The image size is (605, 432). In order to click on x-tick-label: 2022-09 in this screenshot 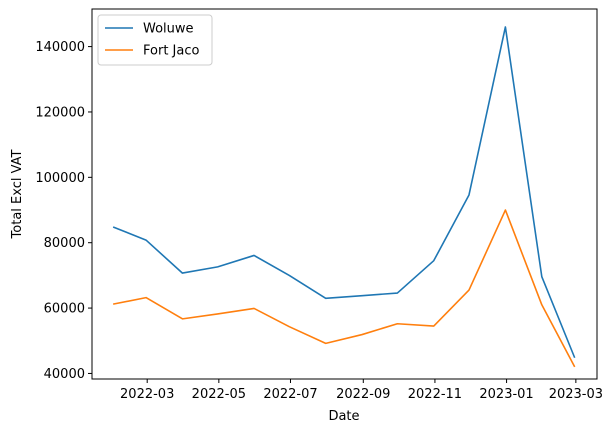, I will do `click(363, 394)`.